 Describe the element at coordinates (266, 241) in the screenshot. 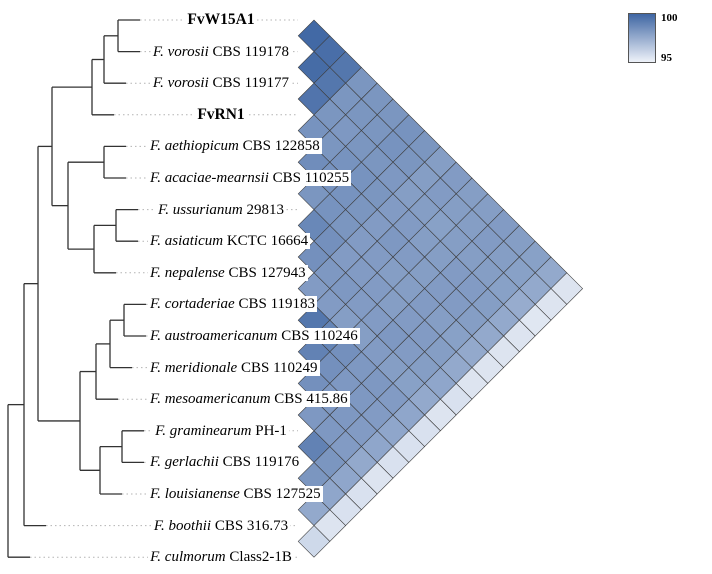

I see `taxon-strain-id: KCTC 16664` at that location.